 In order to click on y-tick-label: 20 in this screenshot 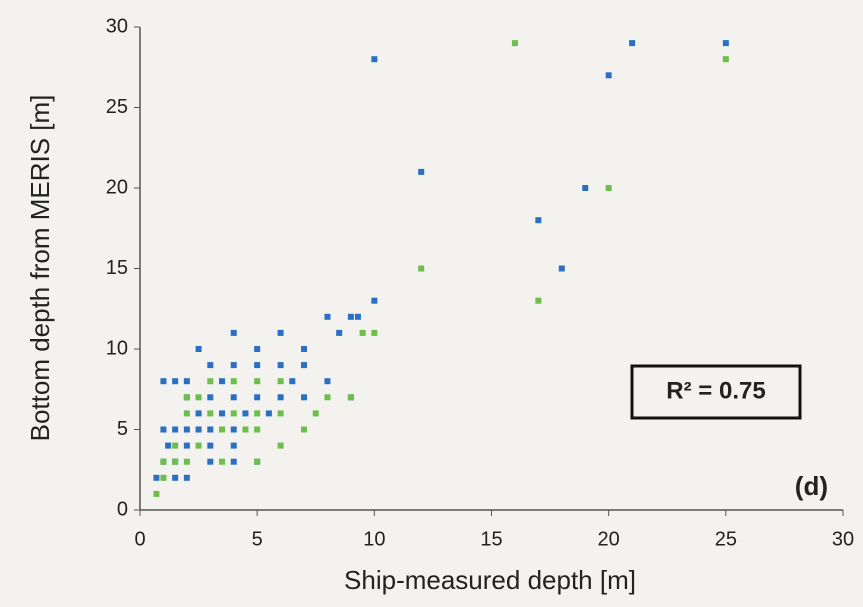, I will do `click(117, 187)`.